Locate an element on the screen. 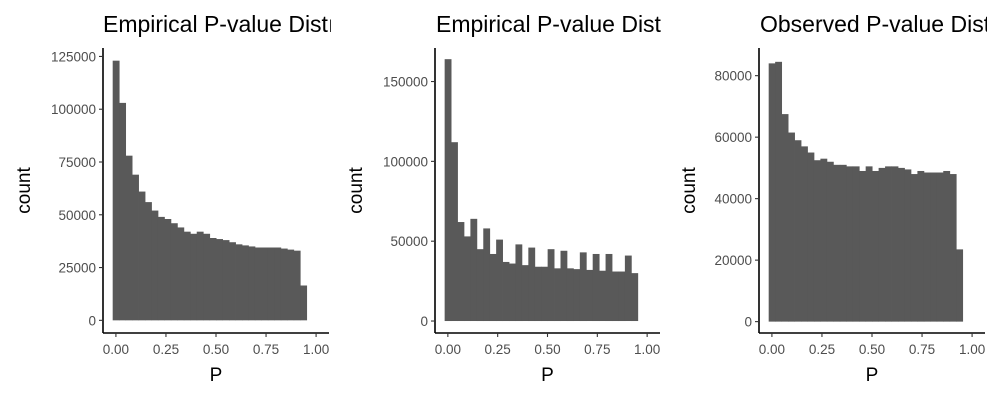 This screenshot has width=1000, height=400. y-tick-label: 75000 is located at coordinates (77, 162).